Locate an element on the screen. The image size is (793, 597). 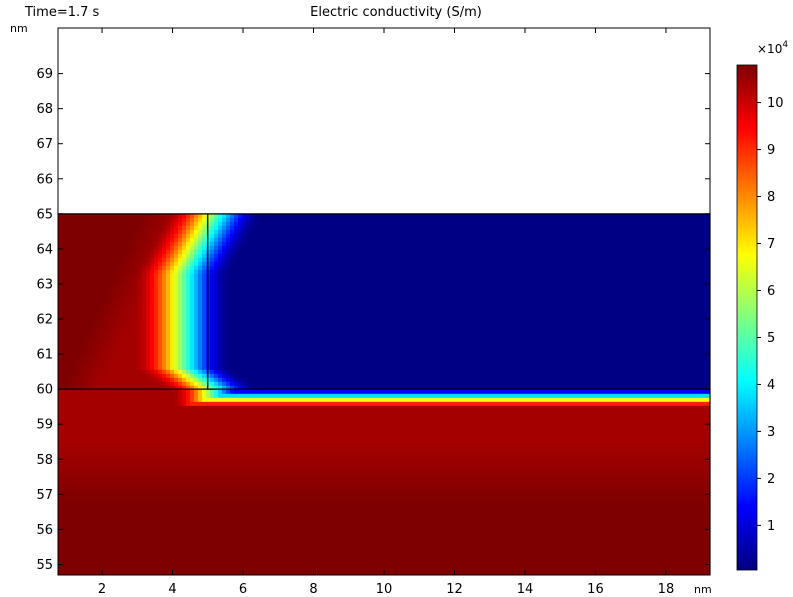
y-tick-label: 66 is located at coordinates (44, 179).